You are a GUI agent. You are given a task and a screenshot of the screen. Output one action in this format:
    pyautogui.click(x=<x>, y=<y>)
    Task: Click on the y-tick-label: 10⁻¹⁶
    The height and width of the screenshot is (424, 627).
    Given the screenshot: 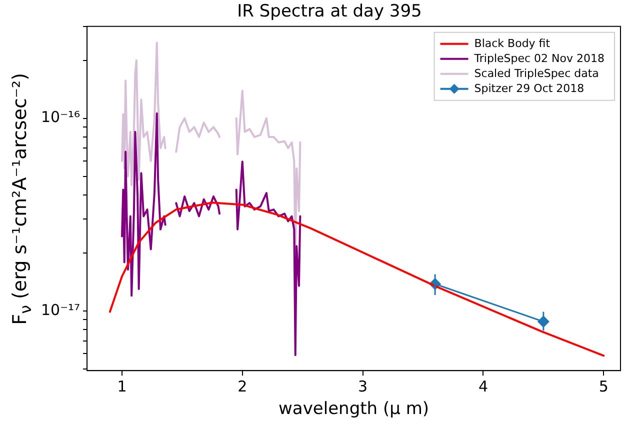 What is the action you would take?
    pyautogui.click(x=60, y=117)
    